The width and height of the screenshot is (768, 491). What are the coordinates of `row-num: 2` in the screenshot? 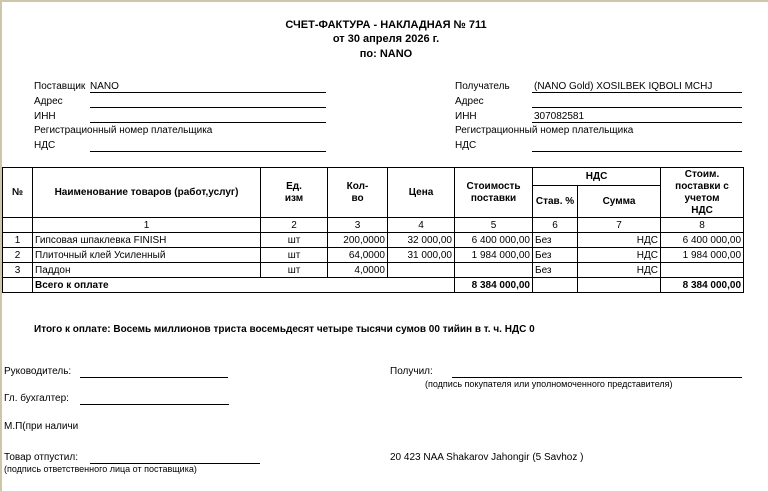 It's located at (17, 255).